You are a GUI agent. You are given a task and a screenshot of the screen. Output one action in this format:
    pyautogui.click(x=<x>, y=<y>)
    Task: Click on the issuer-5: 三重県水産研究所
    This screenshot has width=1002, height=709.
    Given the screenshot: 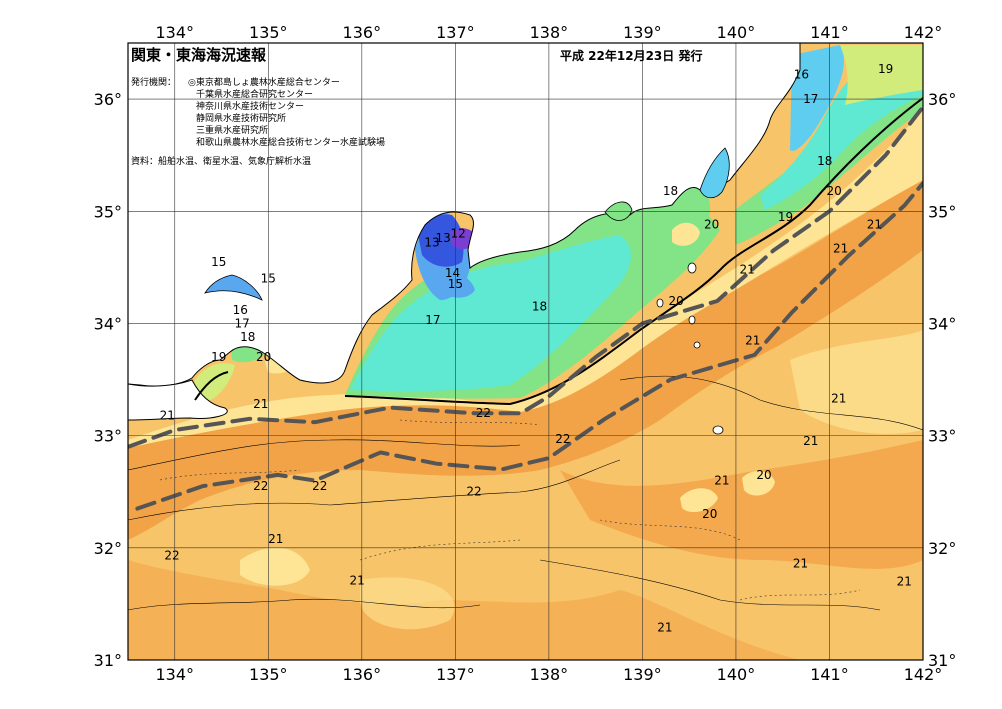 What is the action you would take?
    pyautogui.click(x=232, y=130)
    